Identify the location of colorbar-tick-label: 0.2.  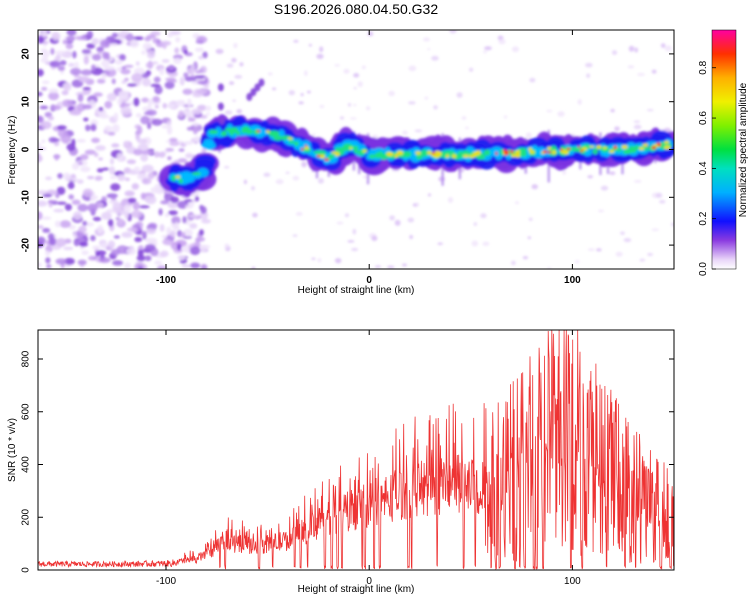
(703, 218).